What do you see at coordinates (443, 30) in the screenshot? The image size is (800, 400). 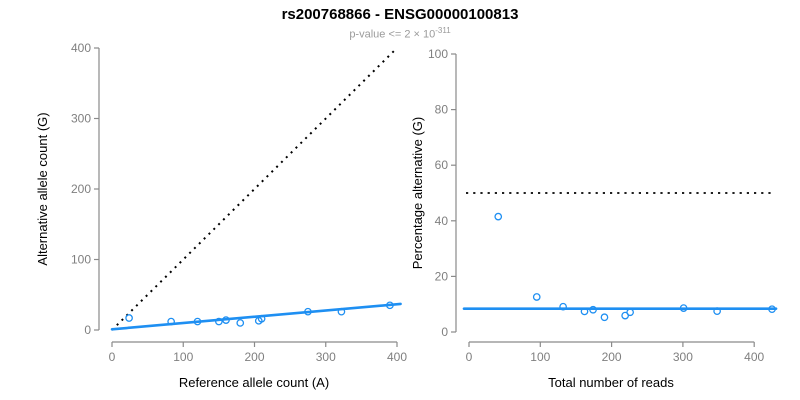 I see `subtitle-exponent: -311` at bounding box center [443, 30].